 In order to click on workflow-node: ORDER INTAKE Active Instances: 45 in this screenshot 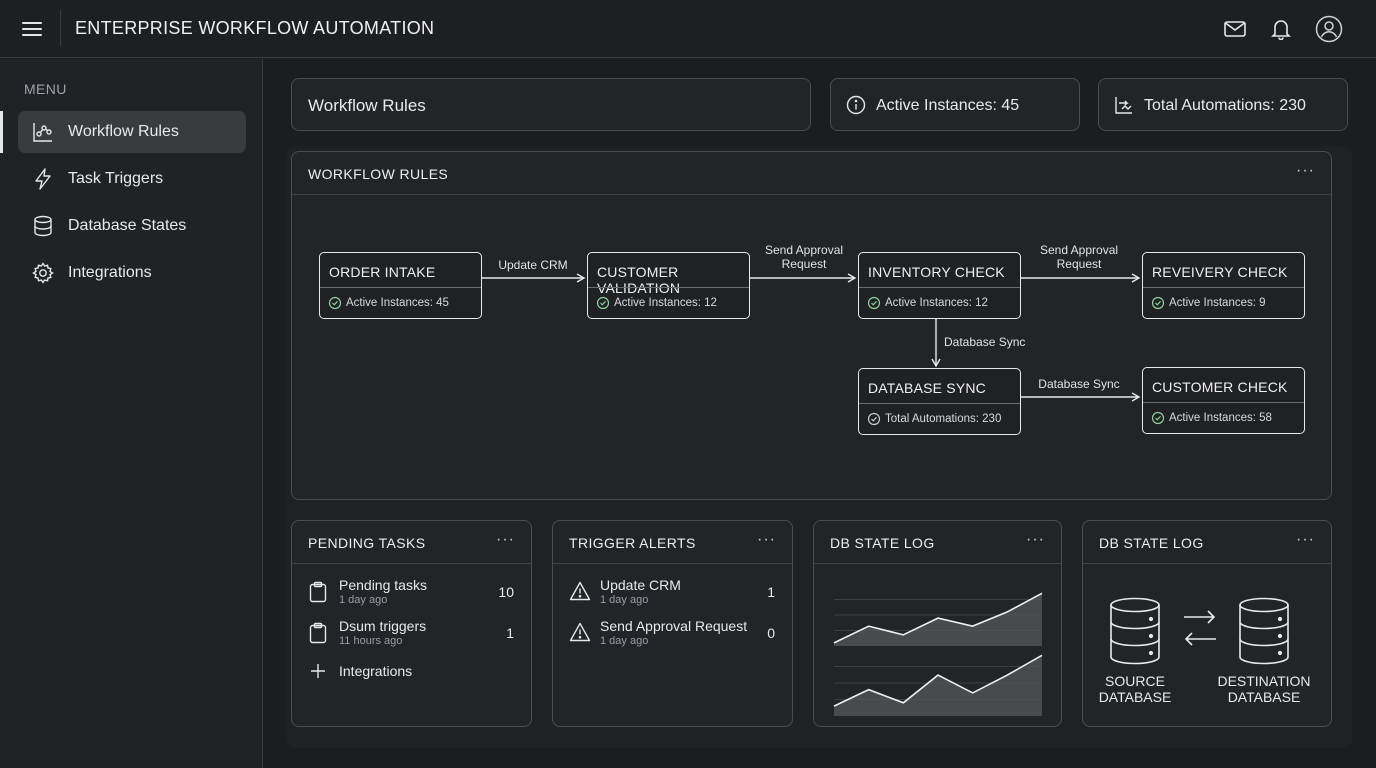, I will do `click(400, 285)`.